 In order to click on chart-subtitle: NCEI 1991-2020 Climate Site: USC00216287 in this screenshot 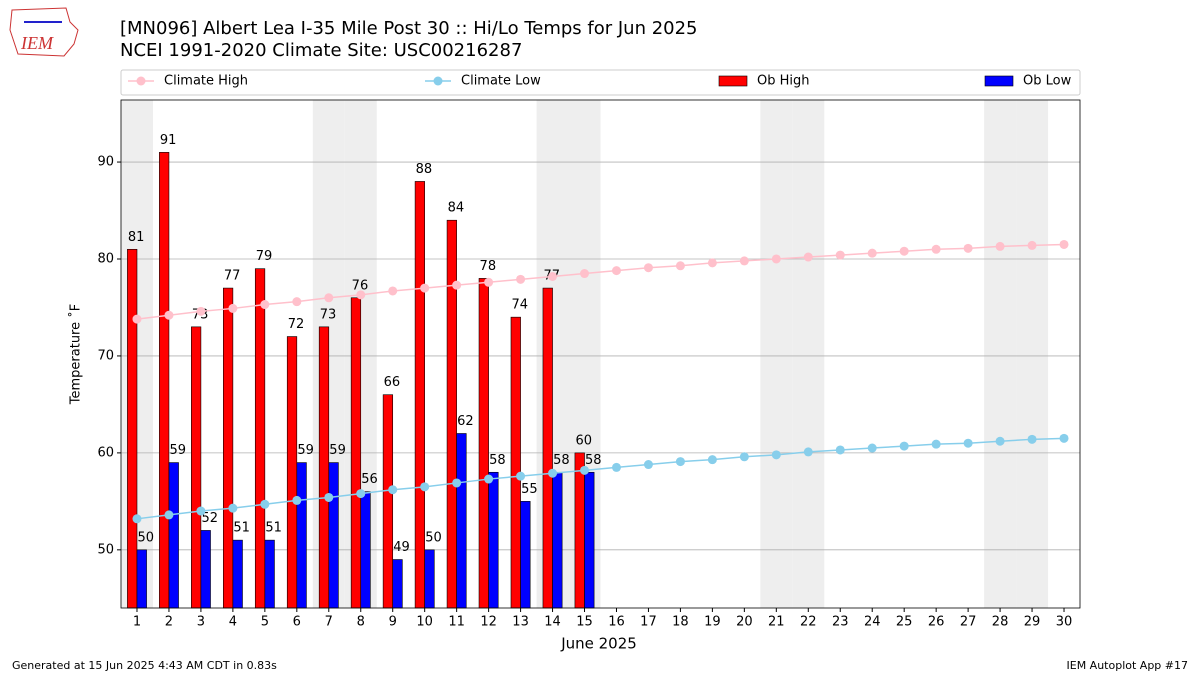, I will do `click(321, 50)`.